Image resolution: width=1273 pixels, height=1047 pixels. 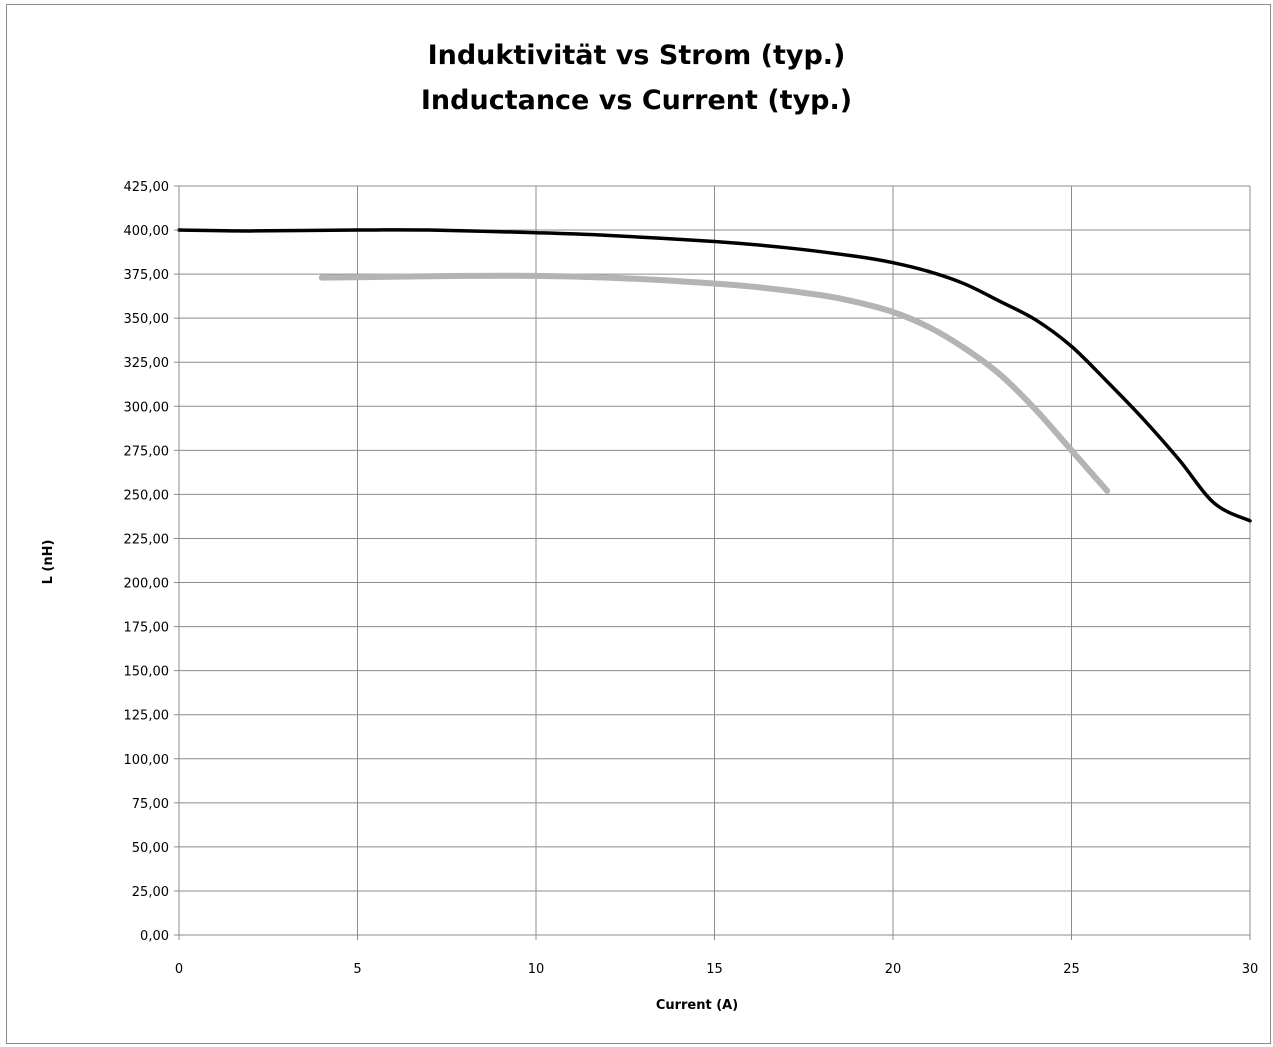 I want to click on y-tick-label: 175,00, so click(x=147, y=628).